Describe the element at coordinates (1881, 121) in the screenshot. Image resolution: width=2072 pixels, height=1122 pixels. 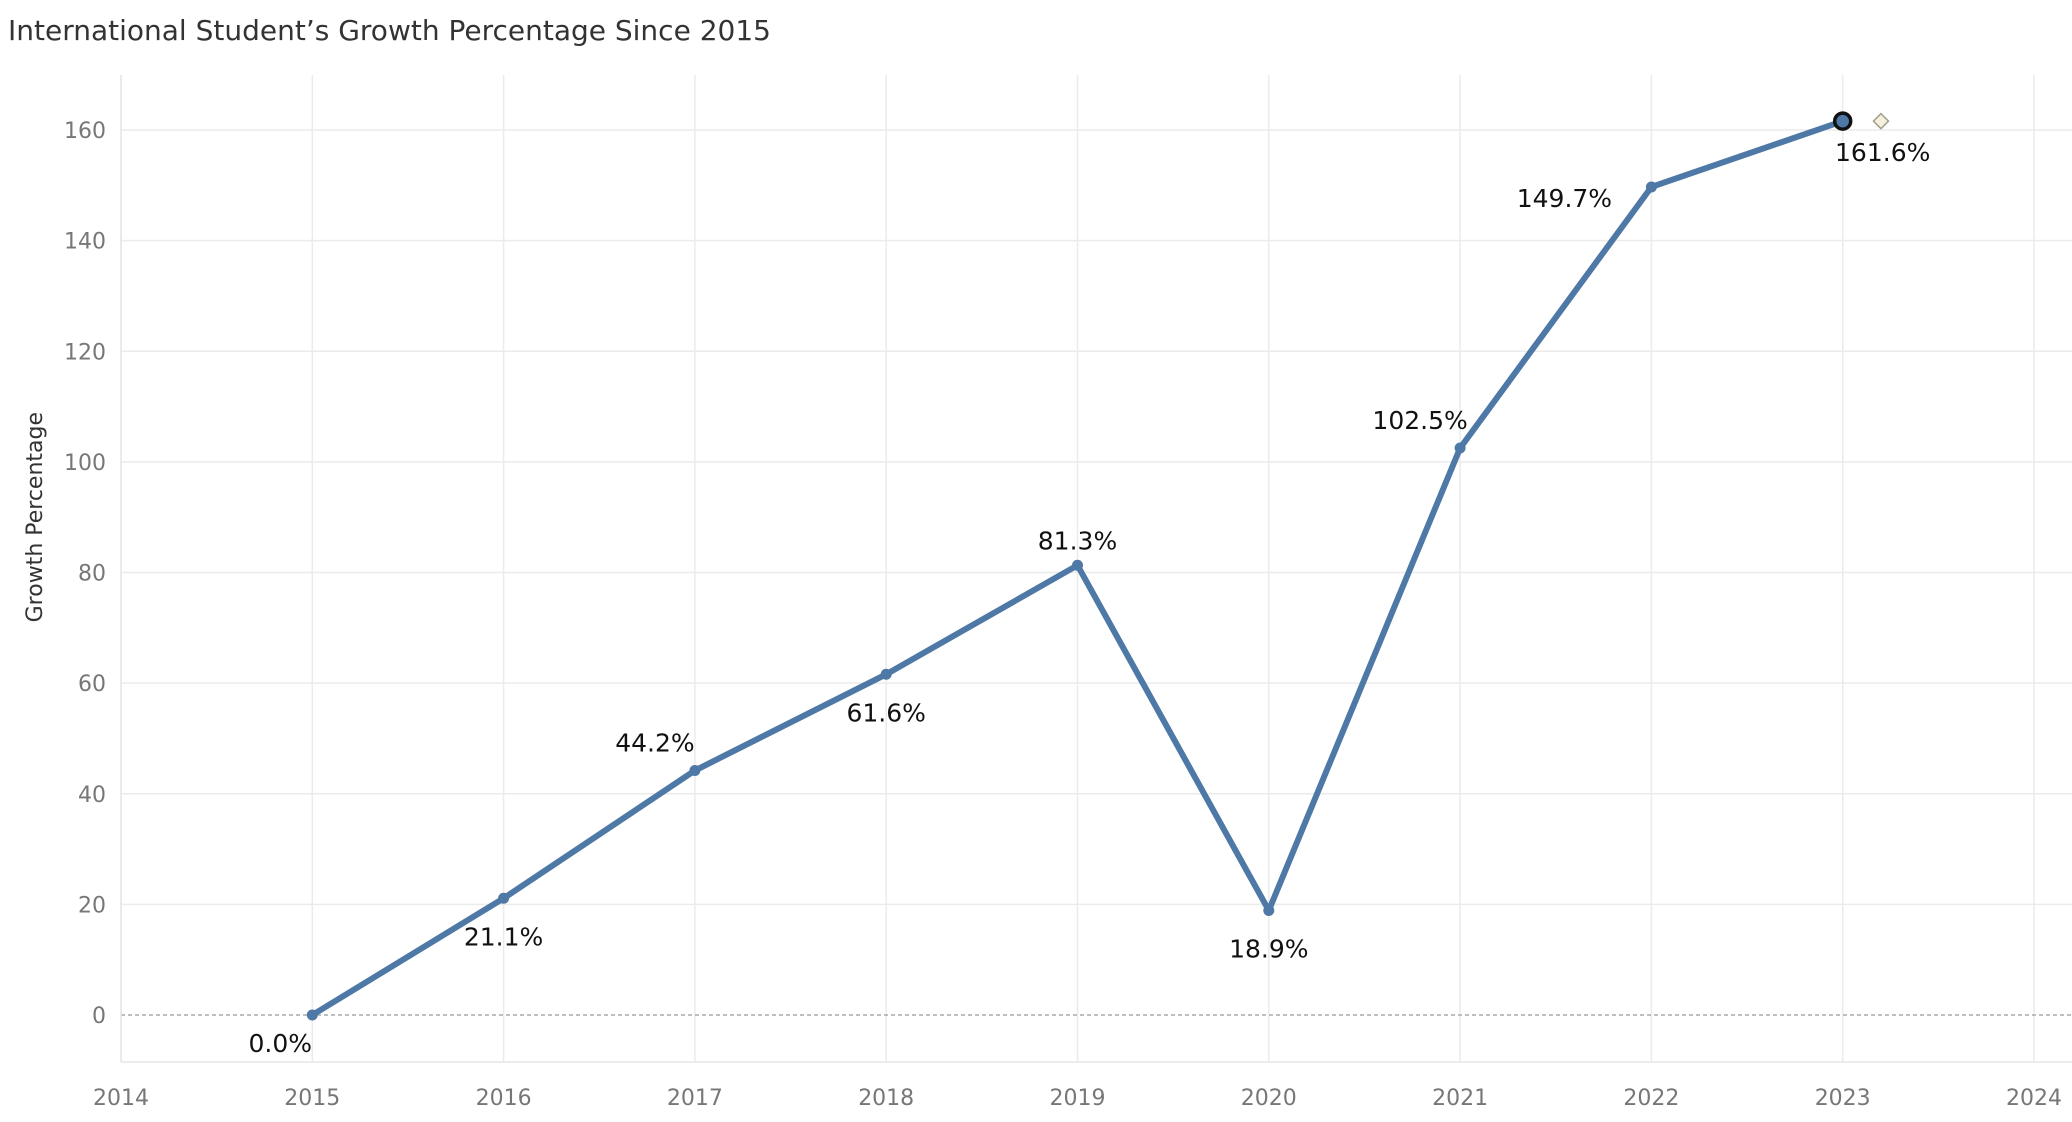
I see `forecast-diamond-marker` at that location.